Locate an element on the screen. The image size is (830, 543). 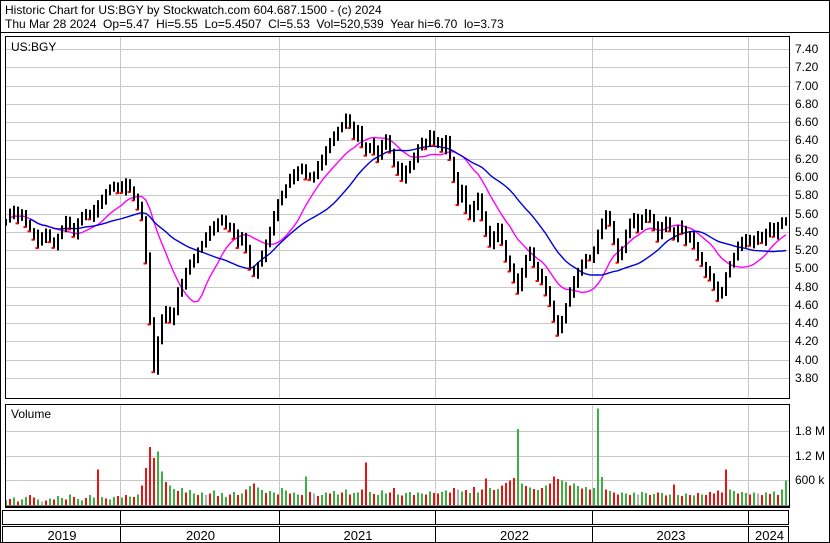
price-tick-label: 6.20 is located at coordinates (807, 158).